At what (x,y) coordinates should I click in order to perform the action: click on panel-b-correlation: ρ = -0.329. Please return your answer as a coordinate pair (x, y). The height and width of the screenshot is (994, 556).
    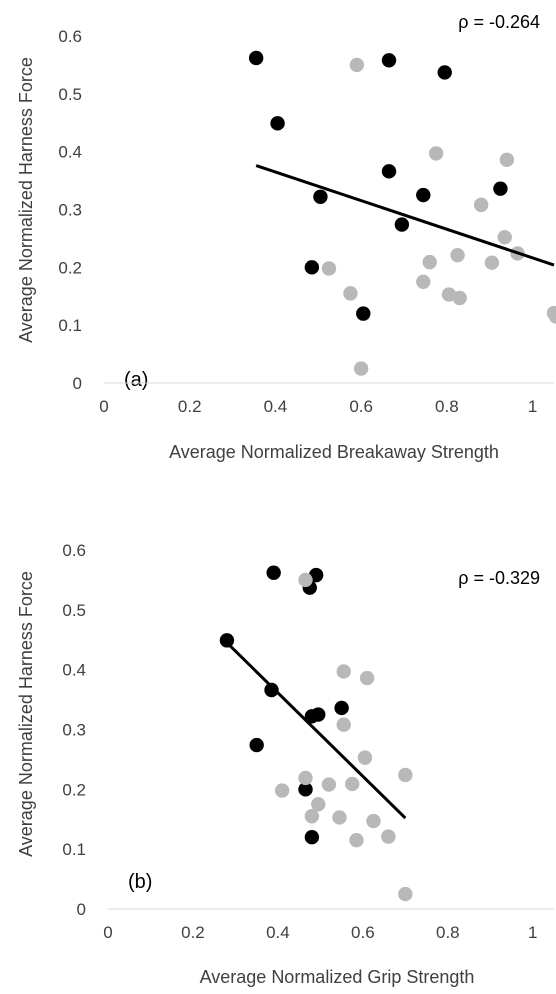
    Looking at the image, I should click on (499, 578).